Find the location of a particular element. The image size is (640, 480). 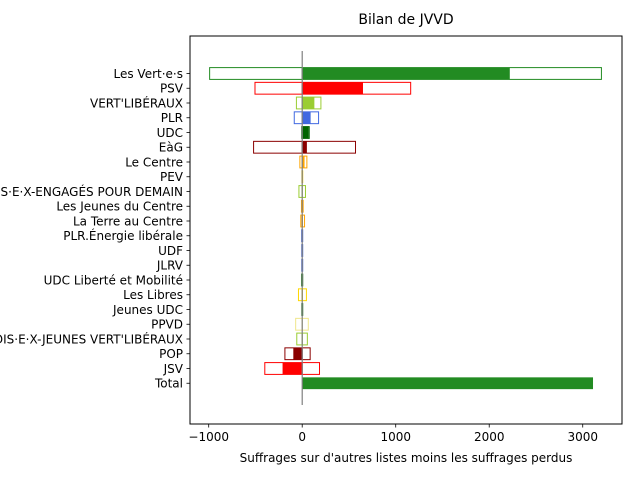

y-tick-label: UDC is located at coordinates (170, 133).